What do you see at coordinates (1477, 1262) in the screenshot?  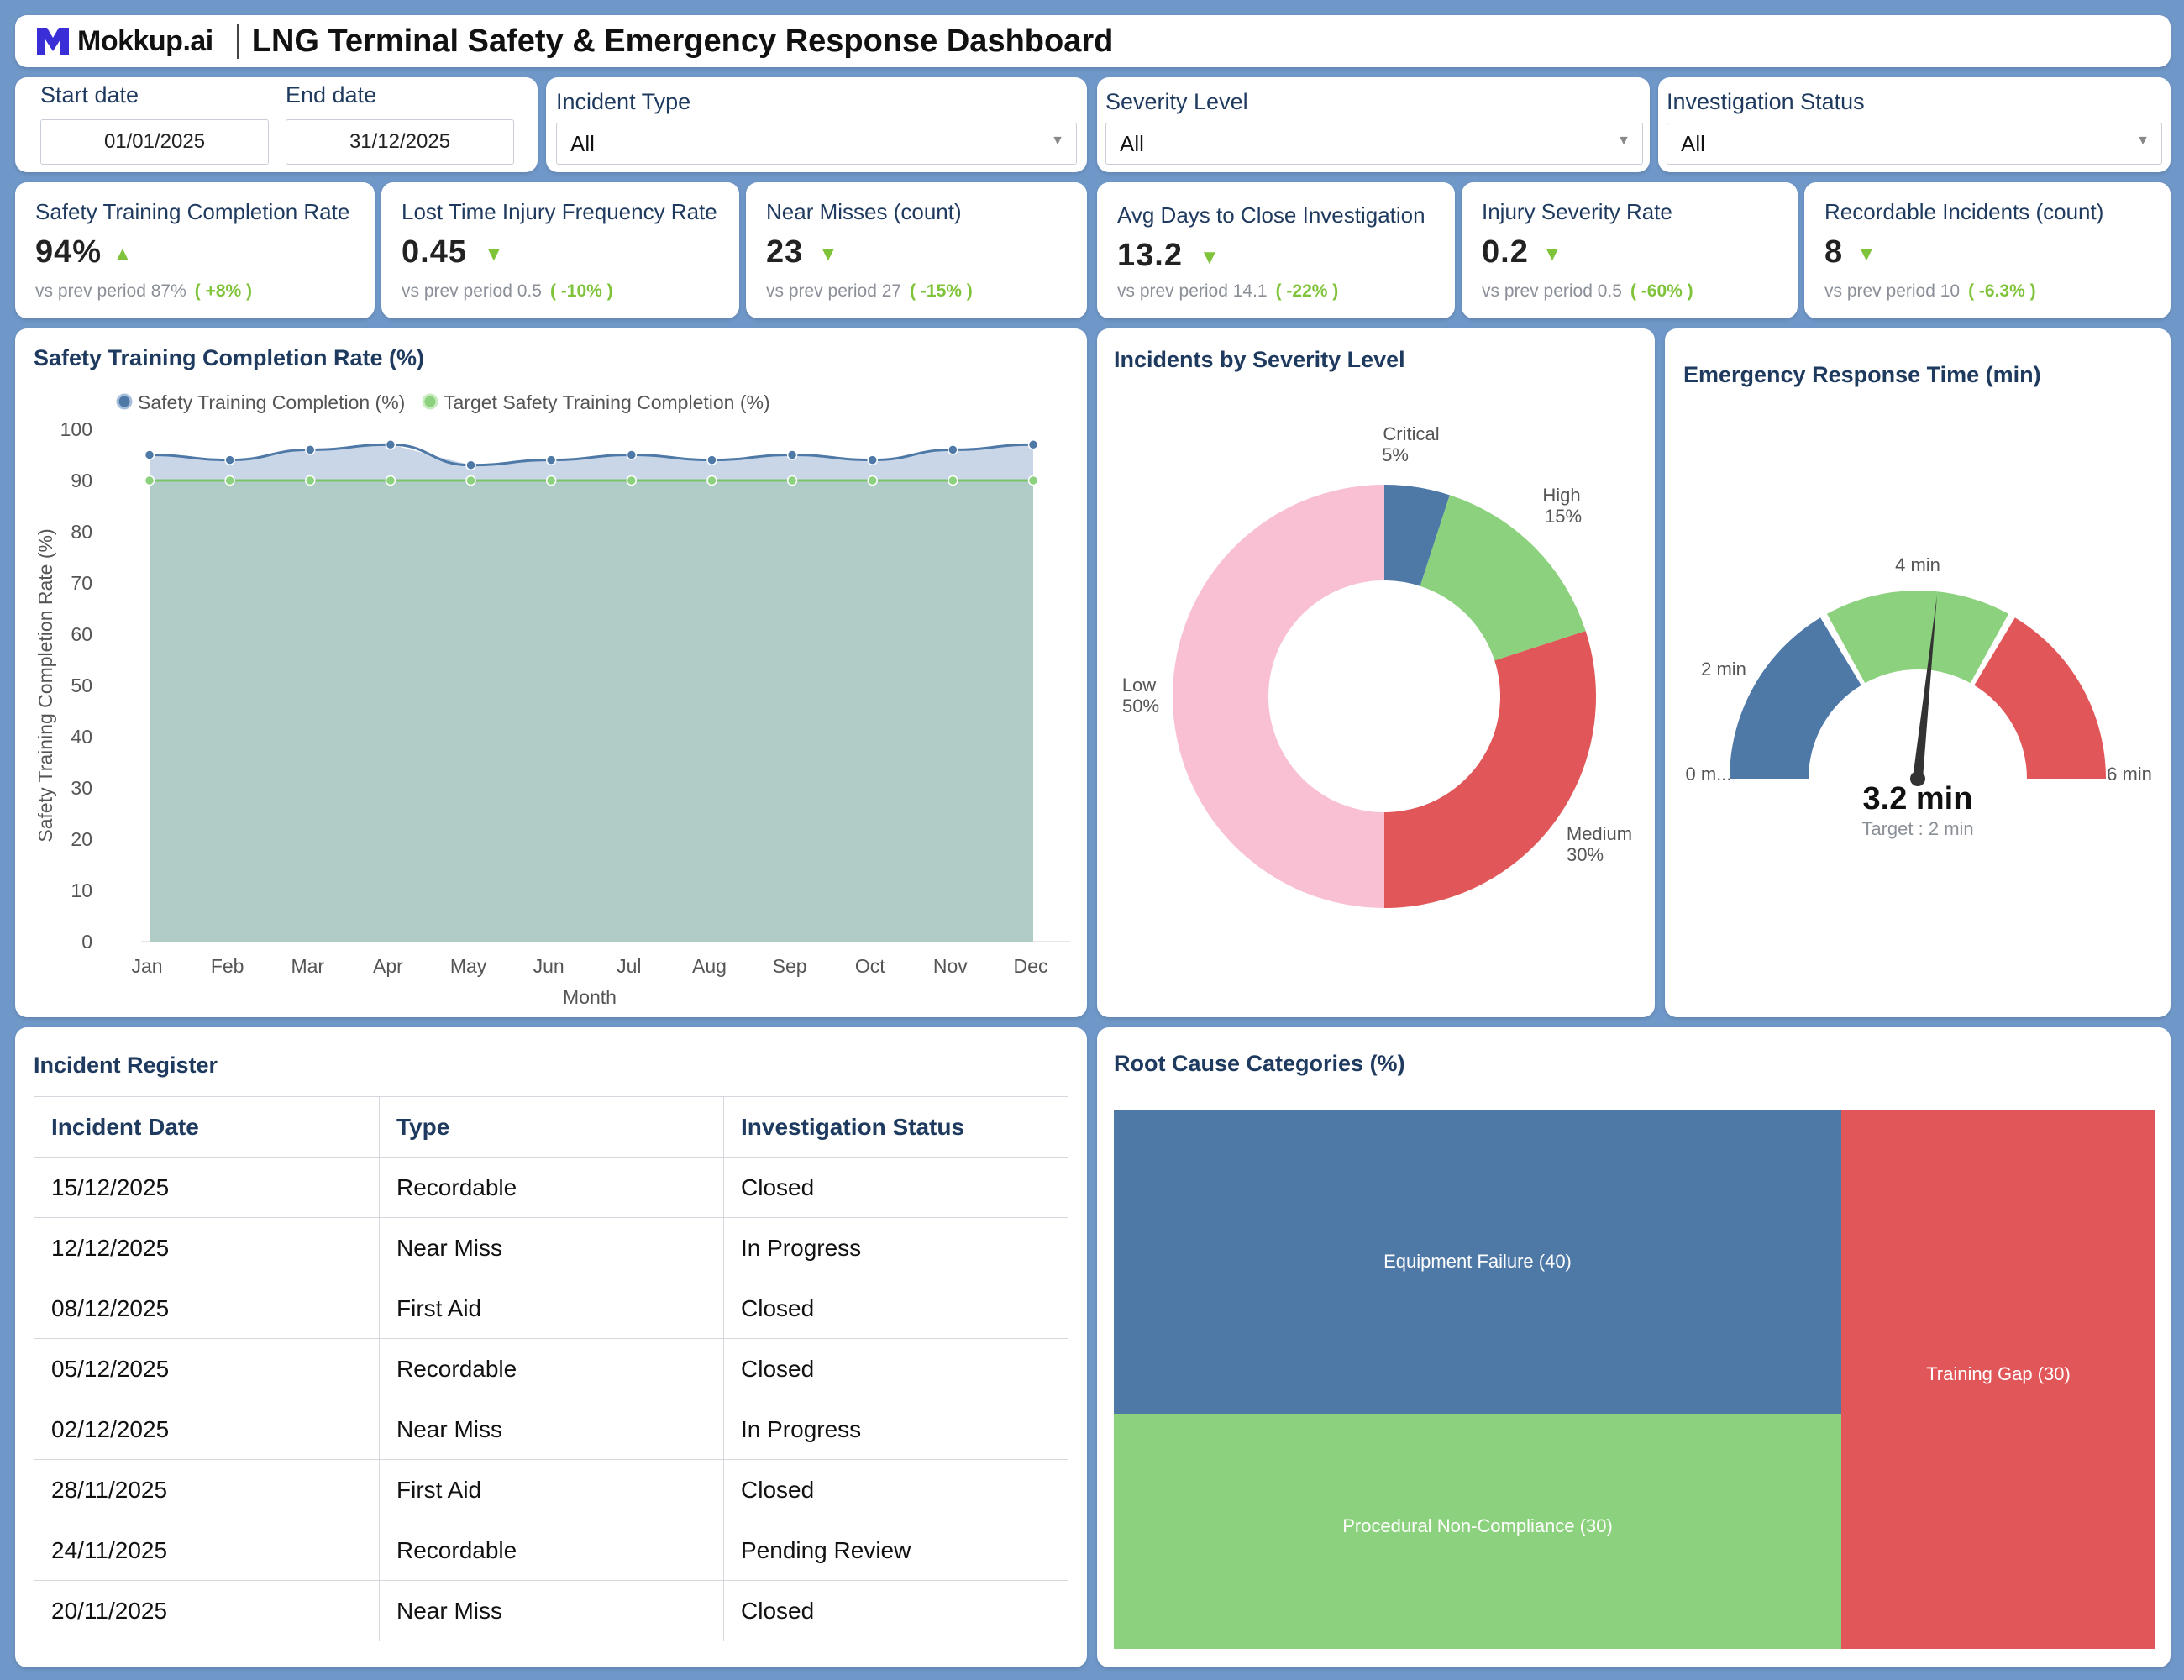 I see `treemap-cell-equipment` at bounding box center [1477, 1262].